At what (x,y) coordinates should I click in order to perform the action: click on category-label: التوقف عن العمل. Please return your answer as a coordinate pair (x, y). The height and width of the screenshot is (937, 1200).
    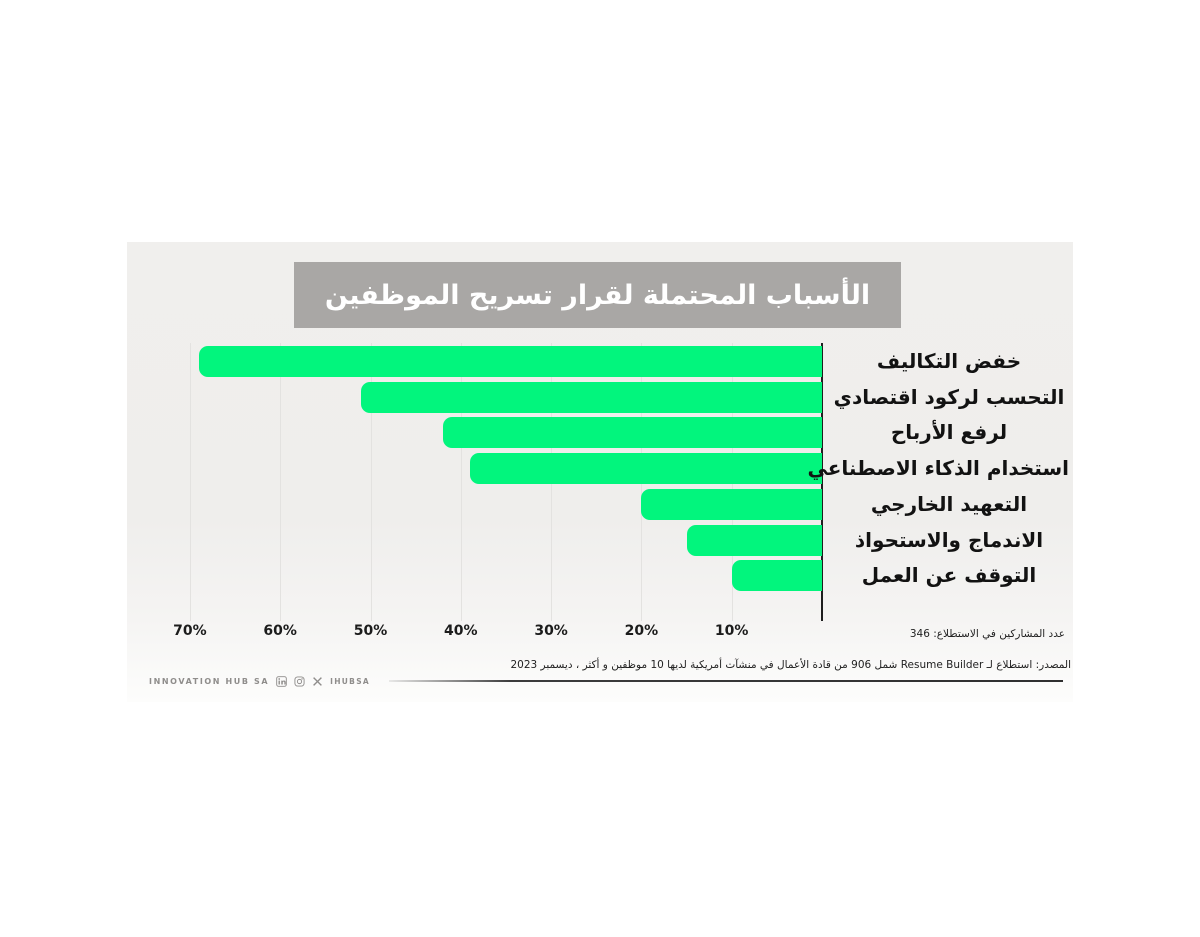
    Looking at the image, I should click on (949, 575).